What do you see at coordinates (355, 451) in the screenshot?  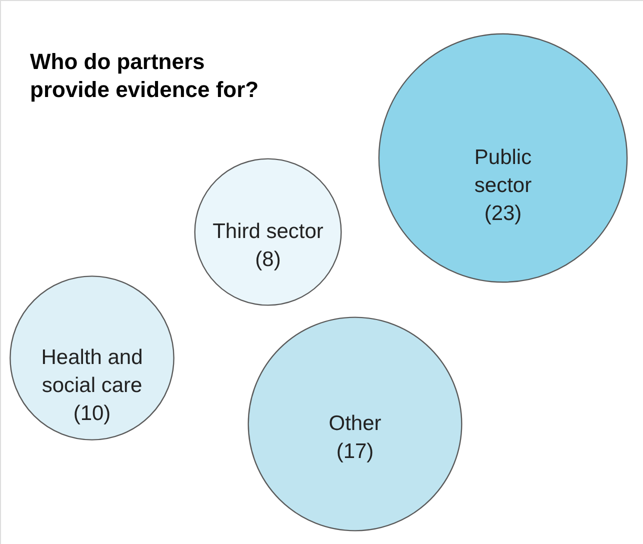 I see `data-label: (17)` at bounding box center [355, 451].